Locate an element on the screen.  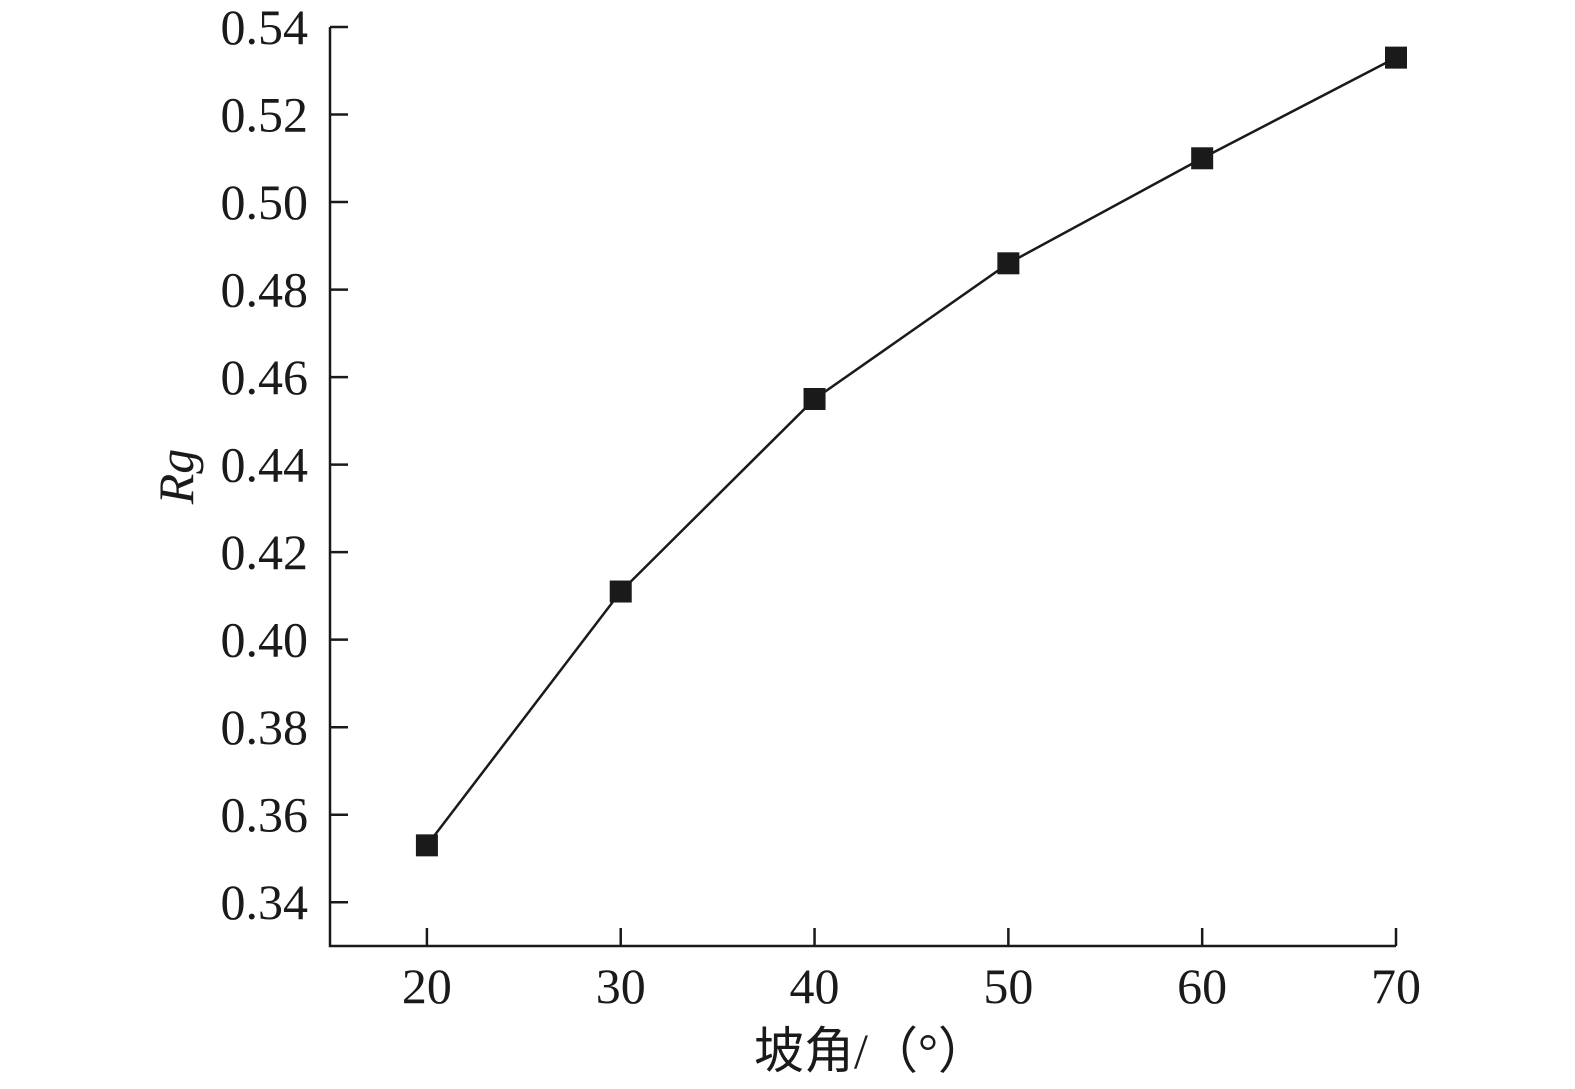
y-tick-label: 0.42 is located at coordinates (265, 552).